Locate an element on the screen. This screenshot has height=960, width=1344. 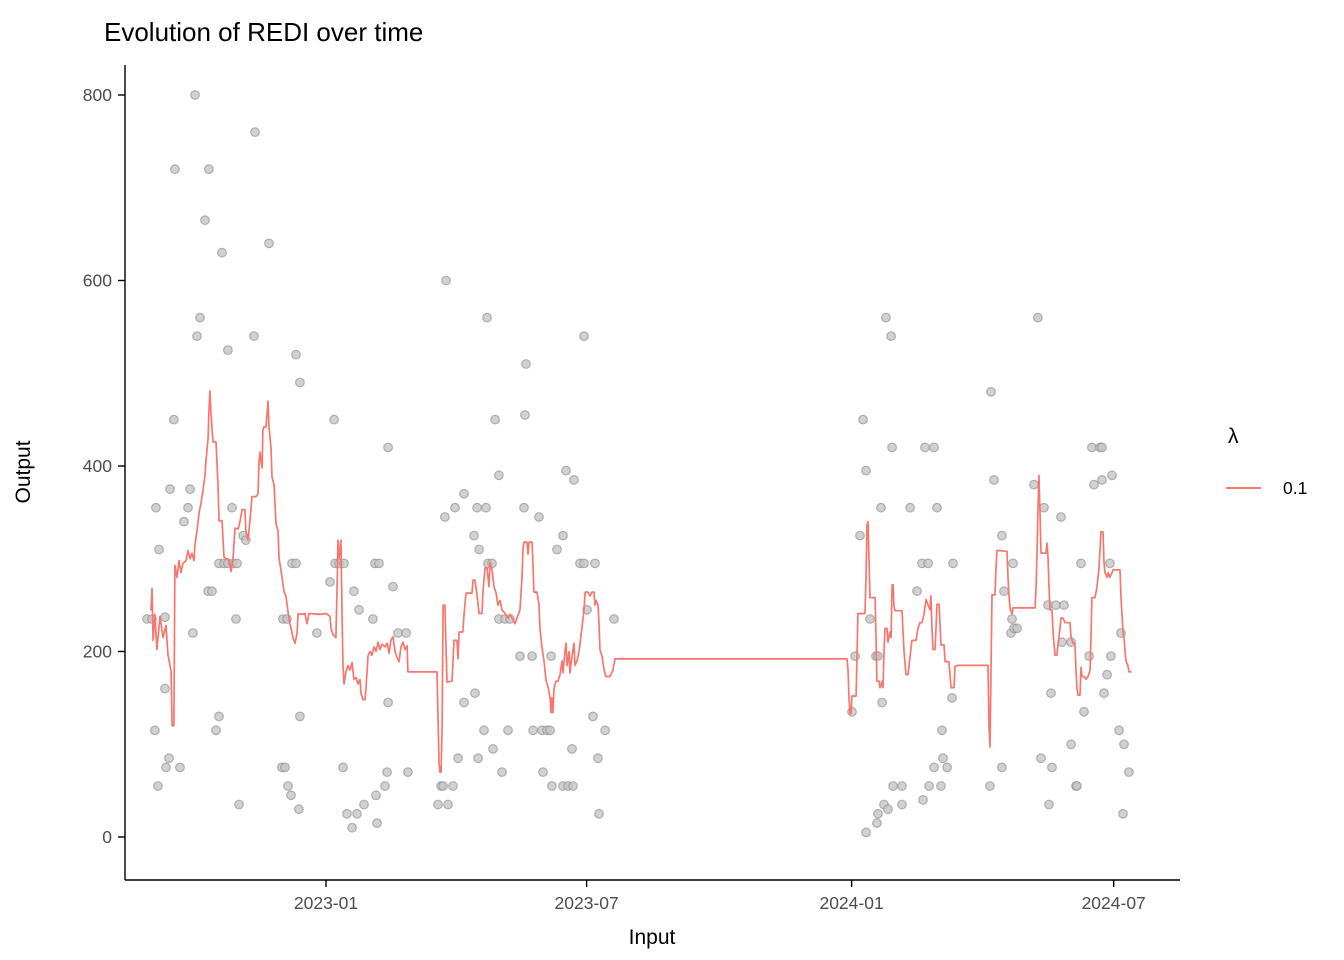
y-tick-label: 600 is located at coordinates (97, 281).